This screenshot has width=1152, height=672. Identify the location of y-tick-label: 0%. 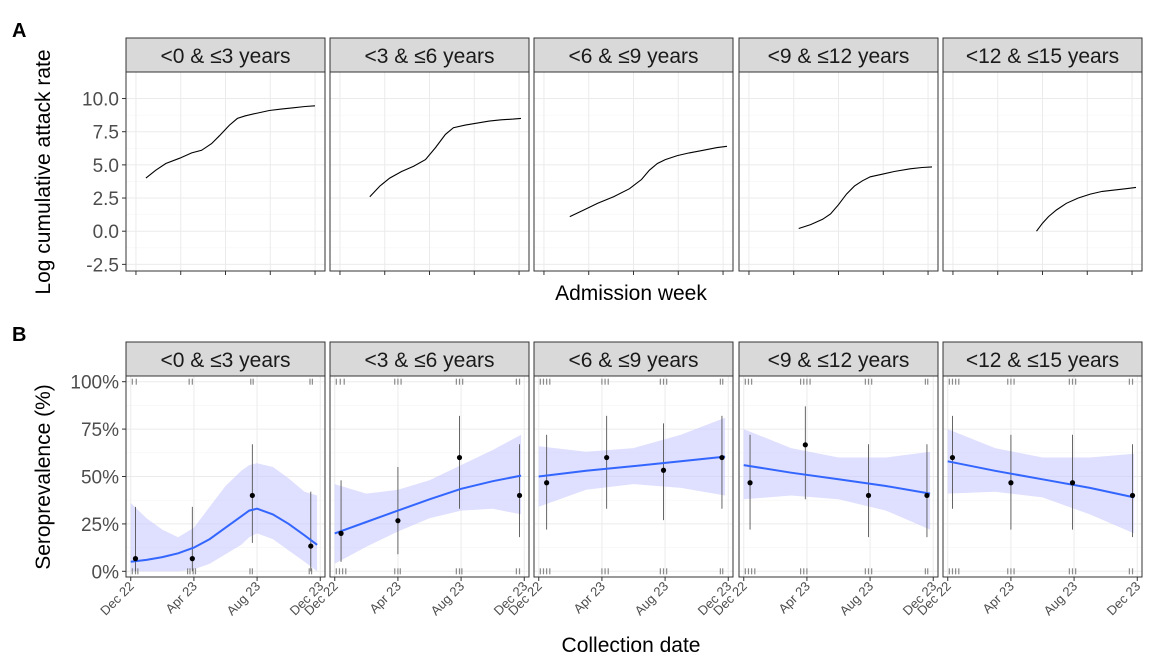
(106, 572).